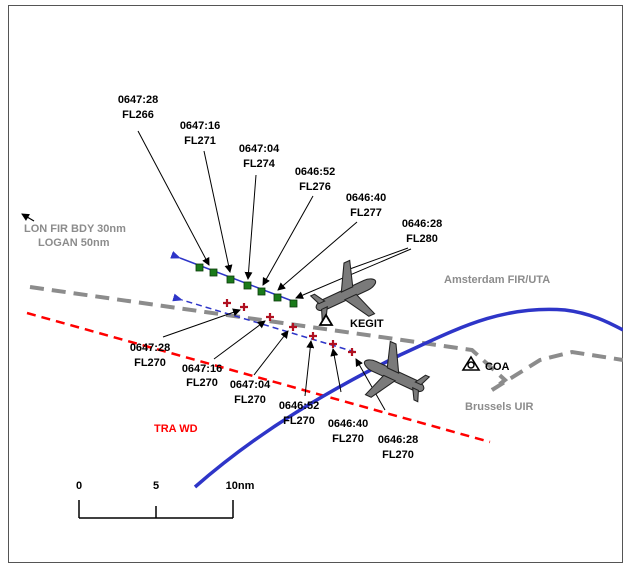 This screenshot has height=568, width=623. I want to click on upper-level-label: FL271, so click(200, 141).